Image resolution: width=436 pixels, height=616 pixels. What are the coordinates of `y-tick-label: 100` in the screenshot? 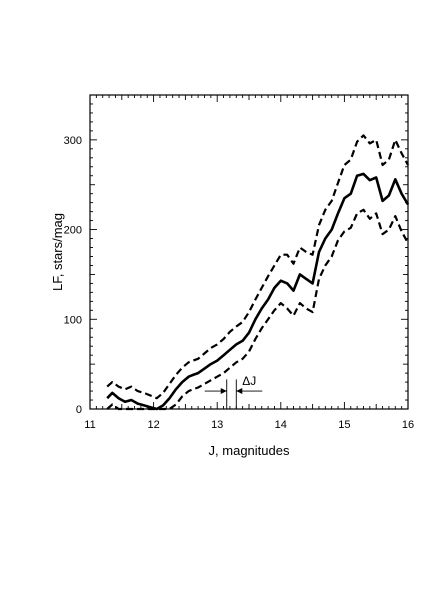 It's located at (73, 320).